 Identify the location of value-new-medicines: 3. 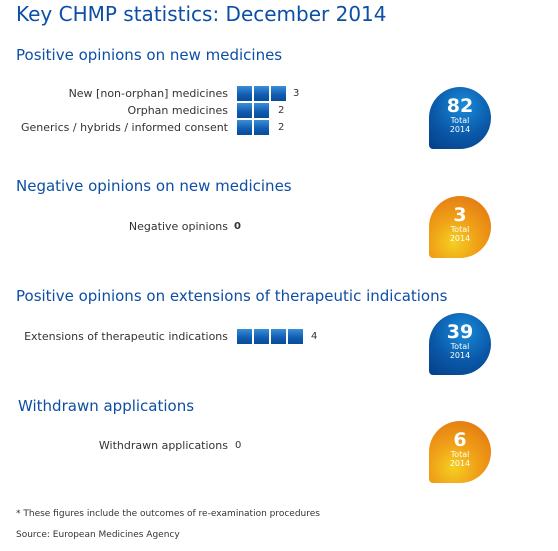
(296, 93).